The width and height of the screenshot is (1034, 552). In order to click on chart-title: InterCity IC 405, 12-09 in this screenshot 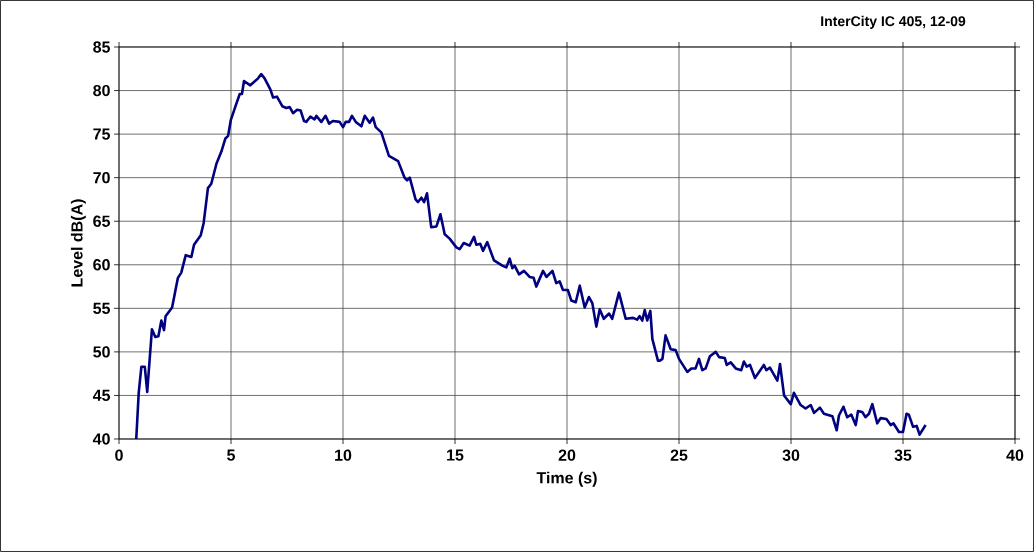, I will do `click(893, 22)`.